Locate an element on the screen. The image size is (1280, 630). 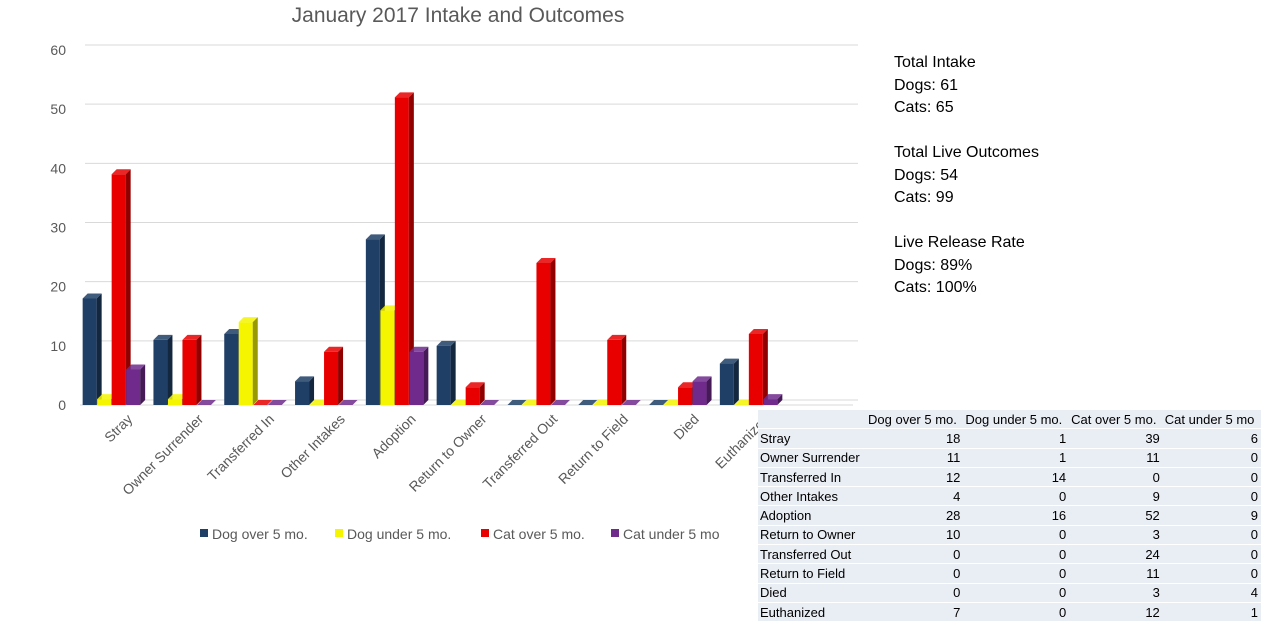
table-header: Cat under 5 mo is located at coordinates (1211, 420).